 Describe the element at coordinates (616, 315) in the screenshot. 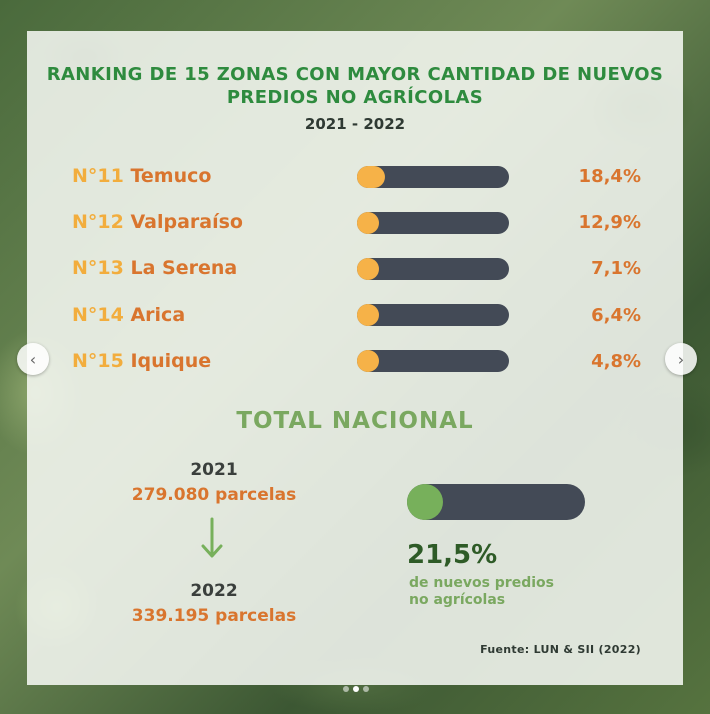

I see `value-label: 6,4%` at that location.